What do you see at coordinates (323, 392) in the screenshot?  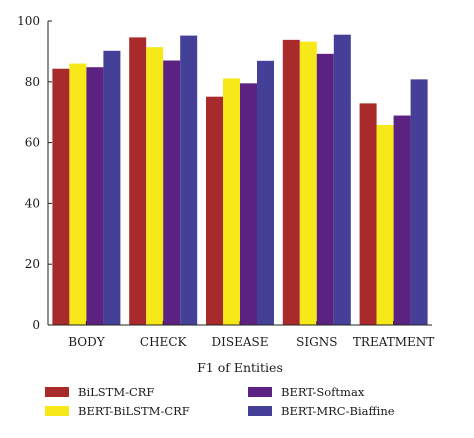 I see `legend-label-bert-softmax: BERT-Softmax` at bounding box center [323, 392].